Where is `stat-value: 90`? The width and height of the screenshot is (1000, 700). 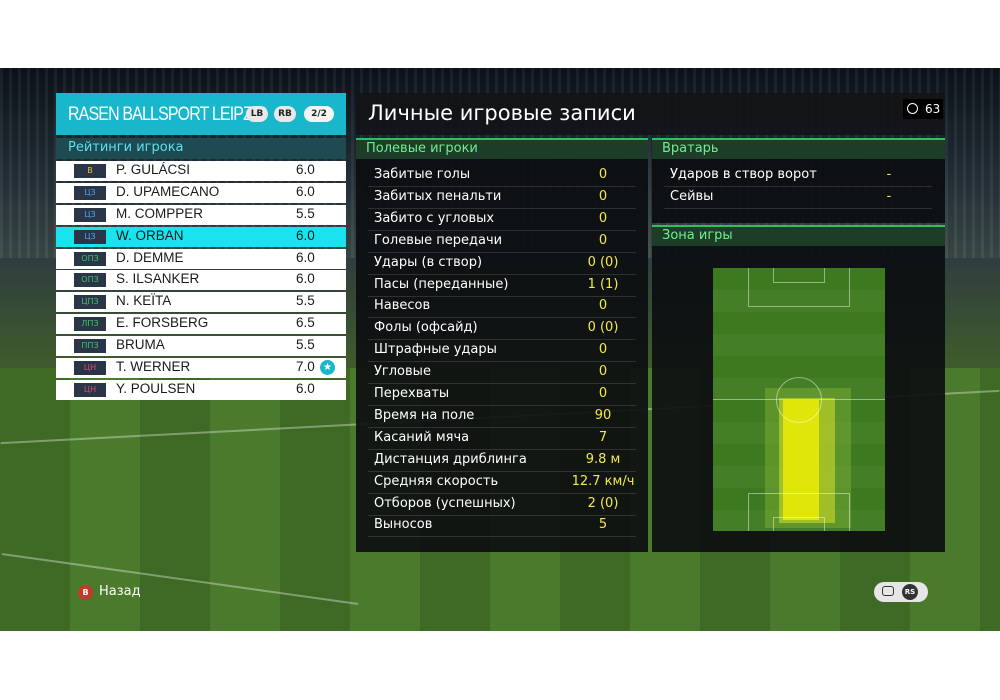
stat-value: 90 is located at coordinates (603, 415).